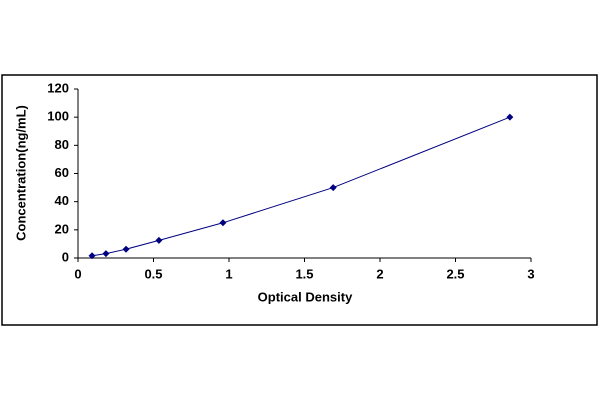  I want to click on x-tick-label: 1, so click(228, 273).